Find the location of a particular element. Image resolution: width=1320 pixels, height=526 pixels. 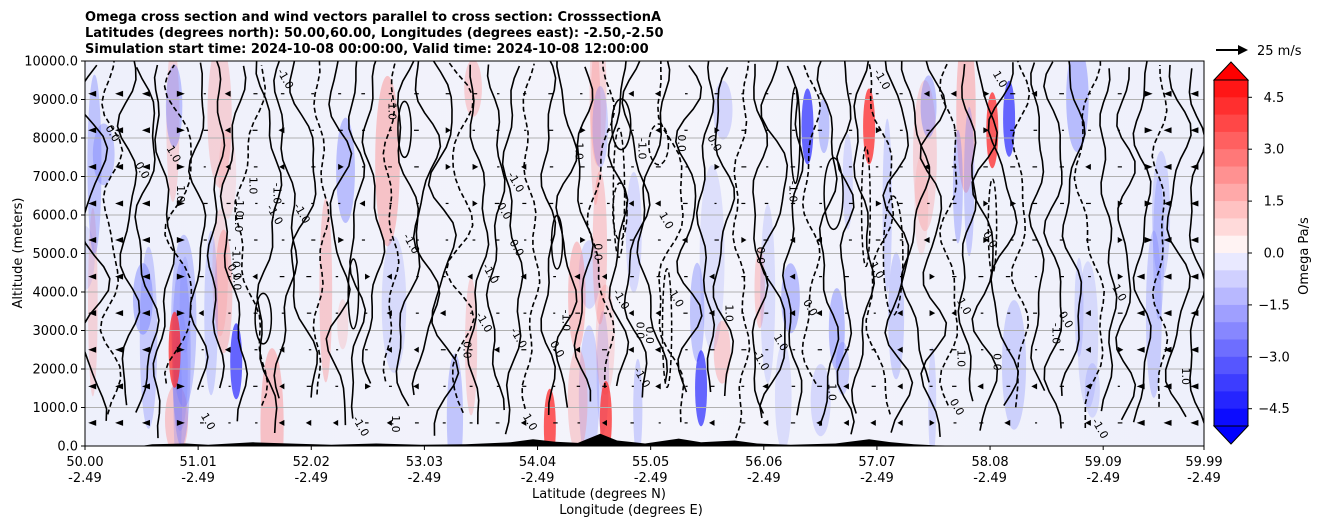

x-tick-label-lat: 57.07 is located at coordinates (876, 462).